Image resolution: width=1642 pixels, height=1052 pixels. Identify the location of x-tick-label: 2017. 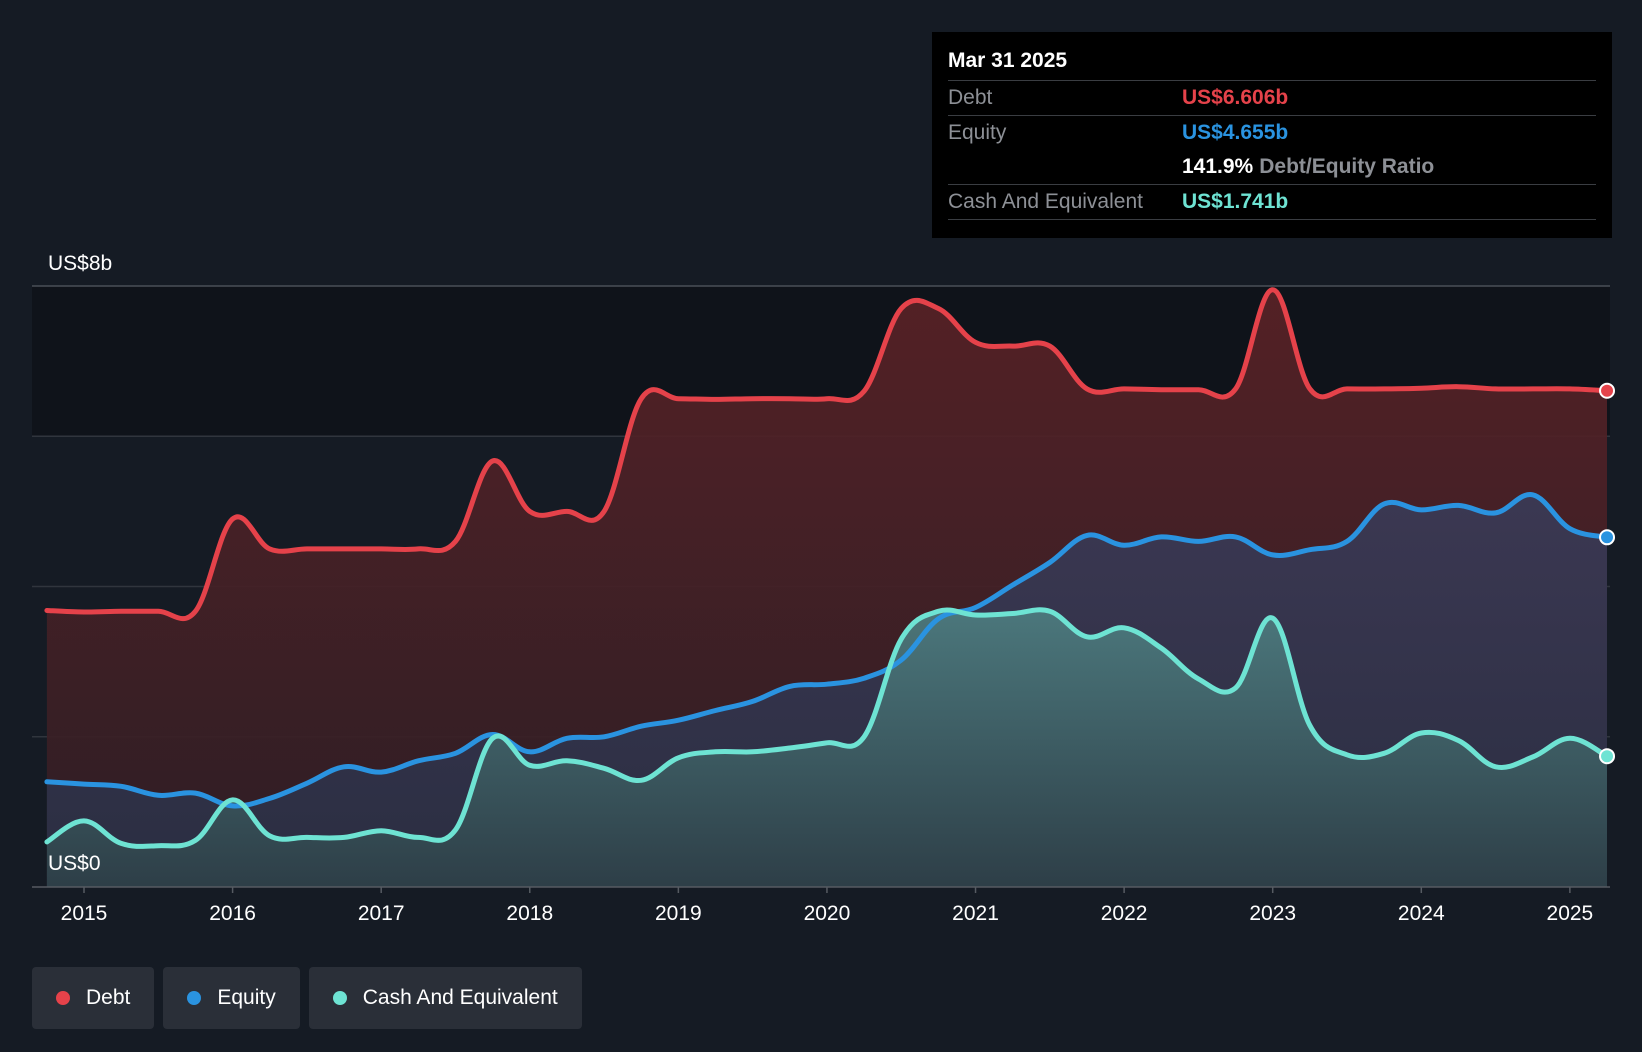
(381, 913).